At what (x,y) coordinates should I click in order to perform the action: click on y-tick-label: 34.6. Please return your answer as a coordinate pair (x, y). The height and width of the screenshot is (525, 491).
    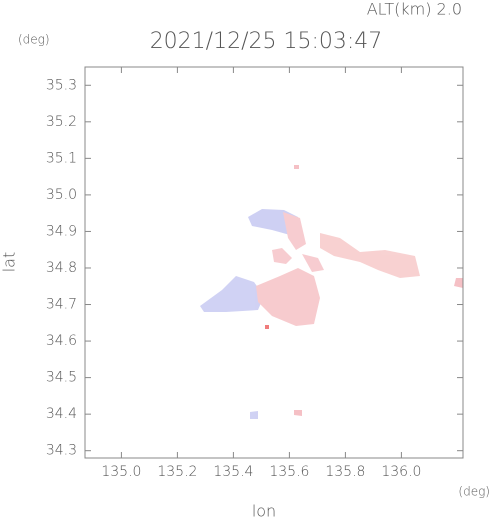
    Looking at the image, I should click on (61, 341).